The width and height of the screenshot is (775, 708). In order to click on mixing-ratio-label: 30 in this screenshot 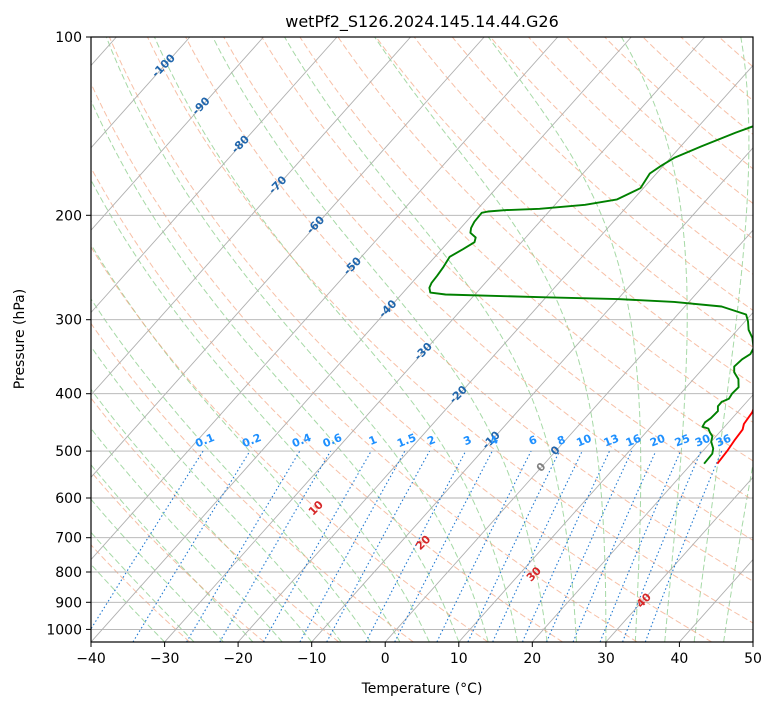, I will do `click(702, 441)`.